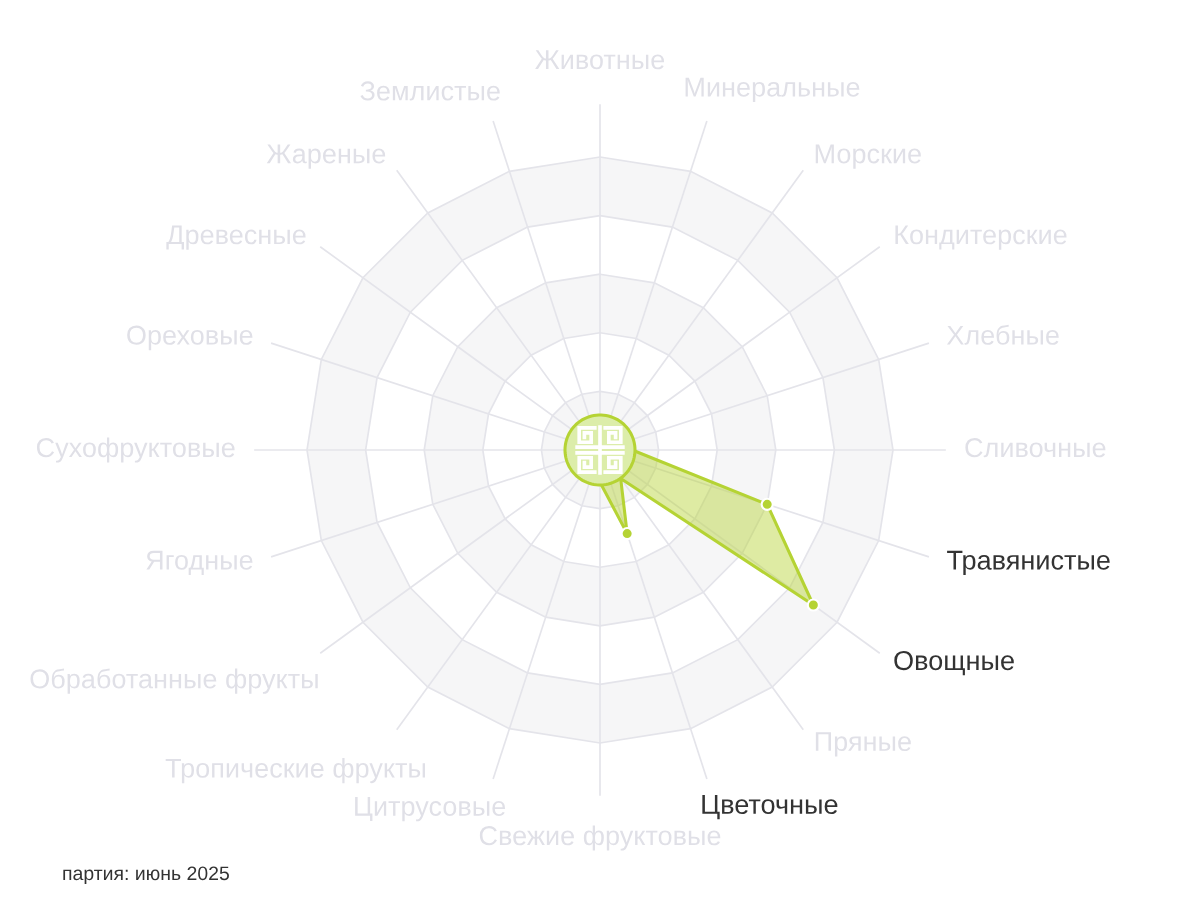  I want to click on spoke-label: Травянистые, so click(1028, 563).